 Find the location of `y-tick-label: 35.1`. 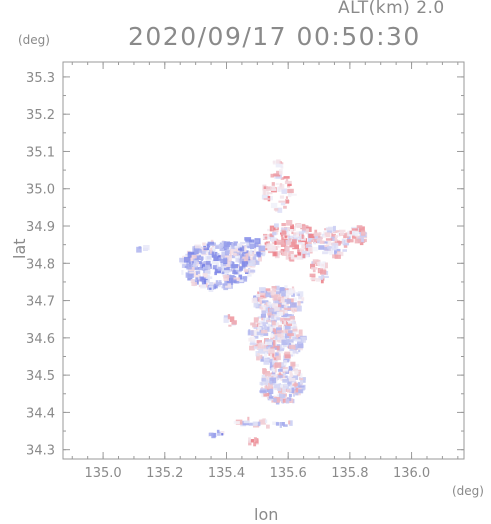

y-tick-label: 35.1 is located at coordinates (40, 152).